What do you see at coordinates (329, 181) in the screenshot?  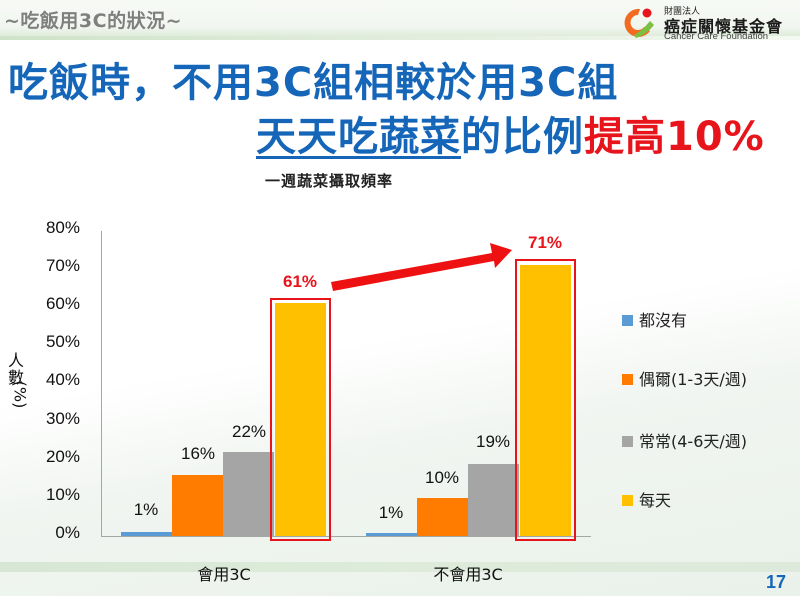 I see `chart-title: 一週蔬菜攝取頻率` at bounding box center [329, 181].